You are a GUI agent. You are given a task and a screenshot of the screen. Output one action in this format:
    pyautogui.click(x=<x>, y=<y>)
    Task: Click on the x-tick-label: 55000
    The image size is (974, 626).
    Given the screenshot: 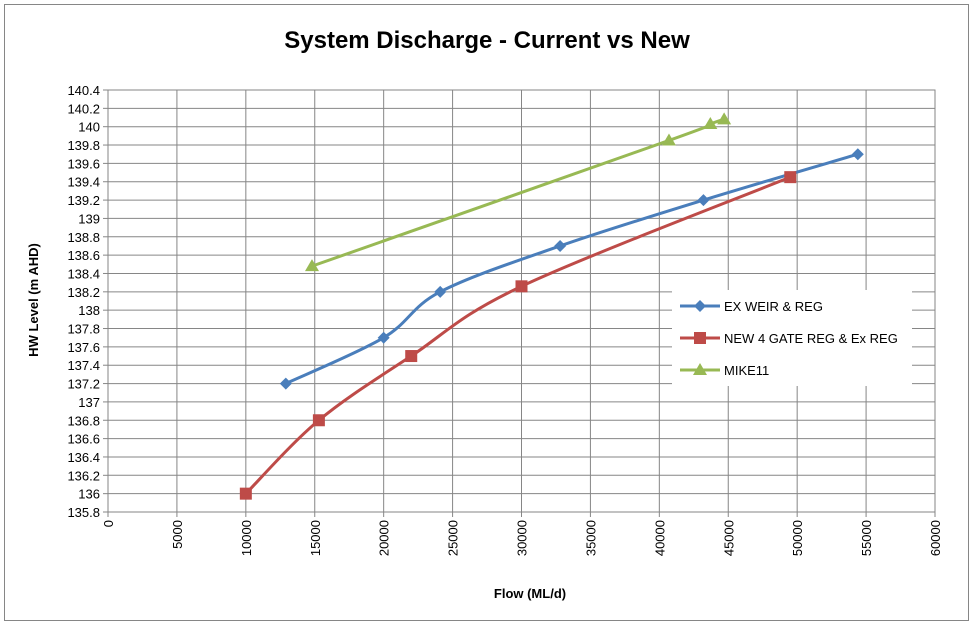 What is the action you would take?
    pyautogui.click(x=866, y=538)
    